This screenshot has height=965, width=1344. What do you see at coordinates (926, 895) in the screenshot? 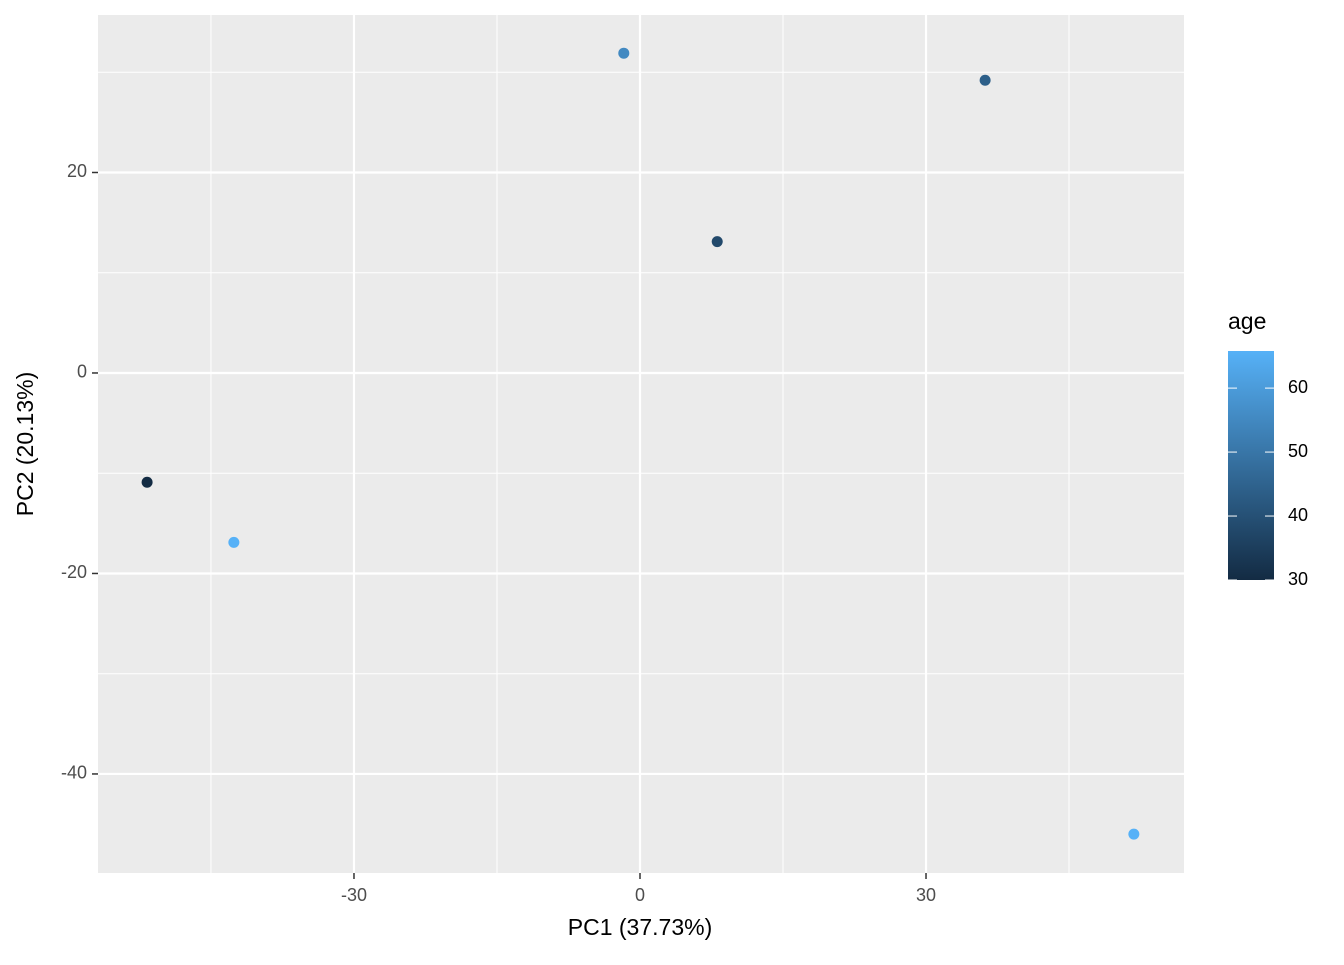
I see `x-tick-label: 30` at bounding box center [926, 895].